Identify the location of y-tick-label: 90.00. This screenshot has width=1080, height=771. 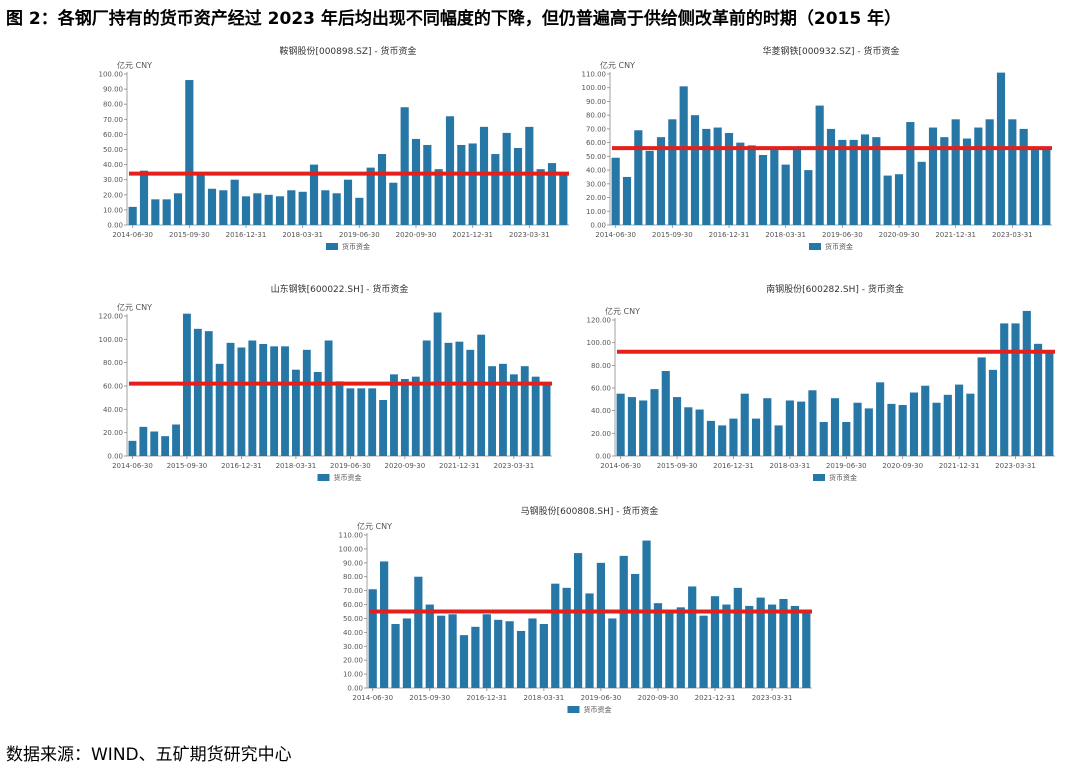
(353, 563).